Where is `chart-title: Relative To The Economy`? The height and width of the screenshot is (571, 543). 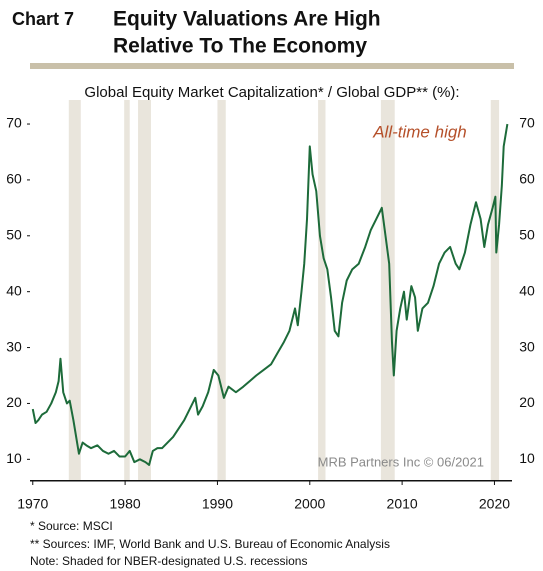
chart-title: Relative To The Economy is located at coordinates (240, 46).